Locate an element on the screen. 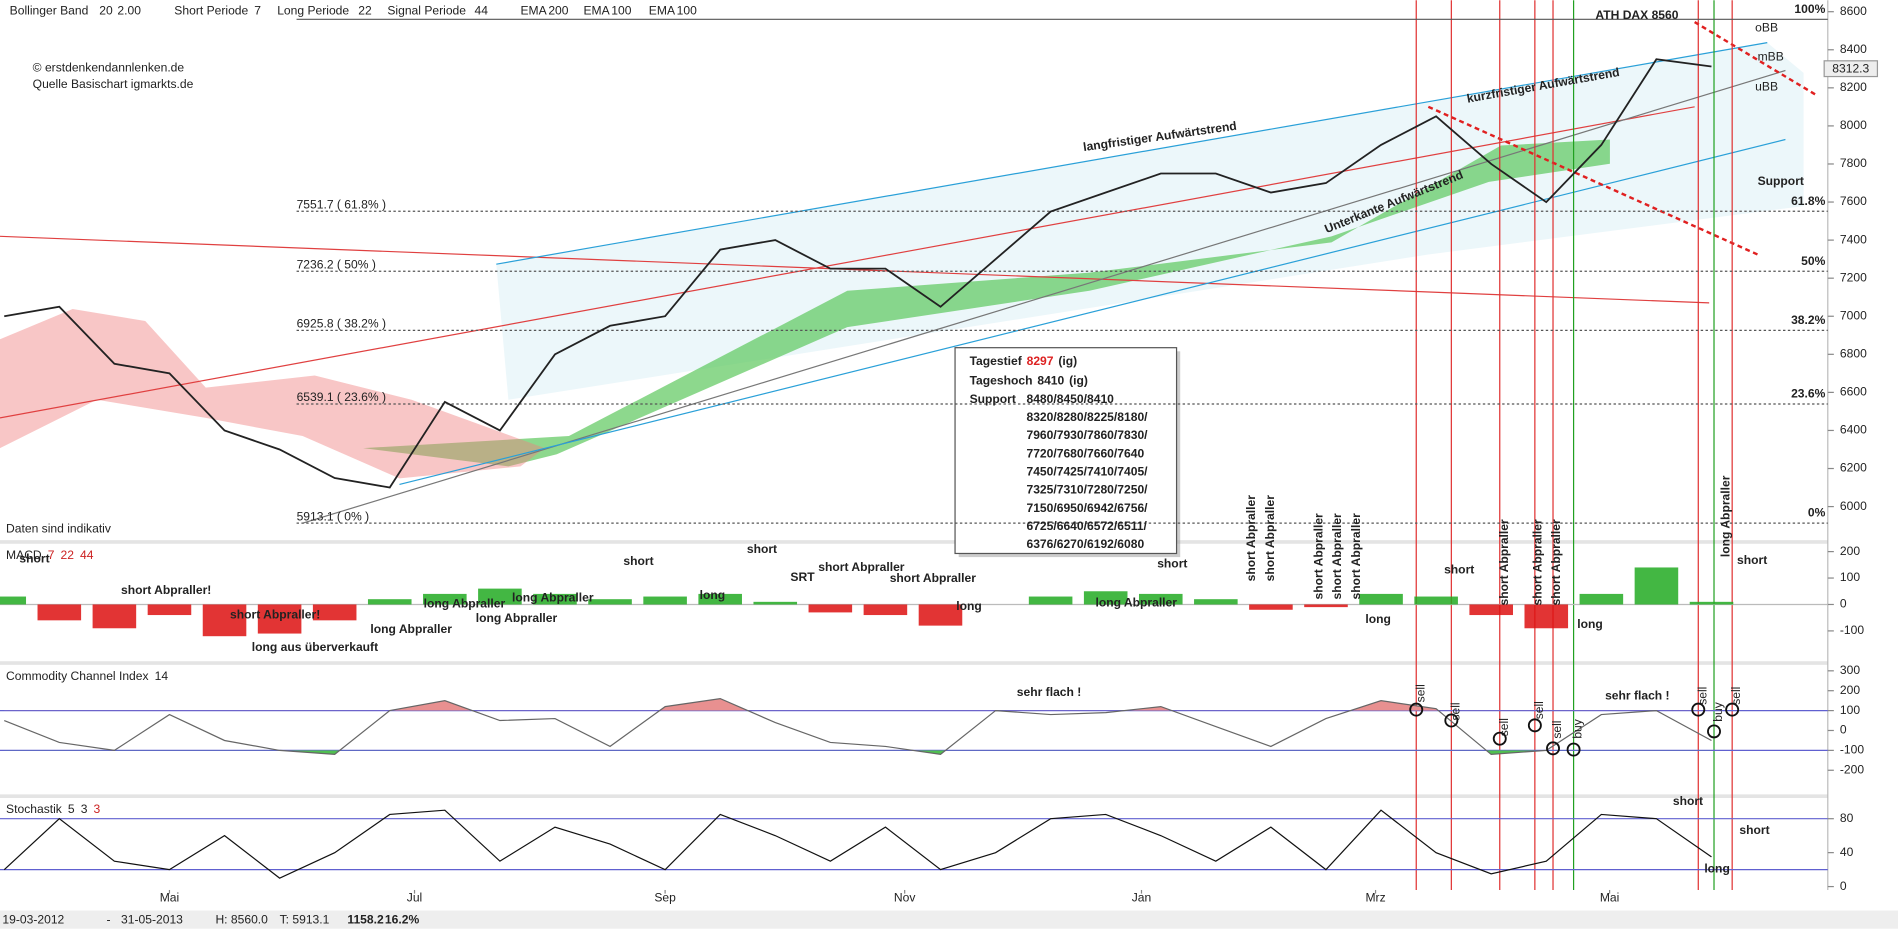  info-line: Tagestief 8297 (ig) is located at coordinates (1024, 361).